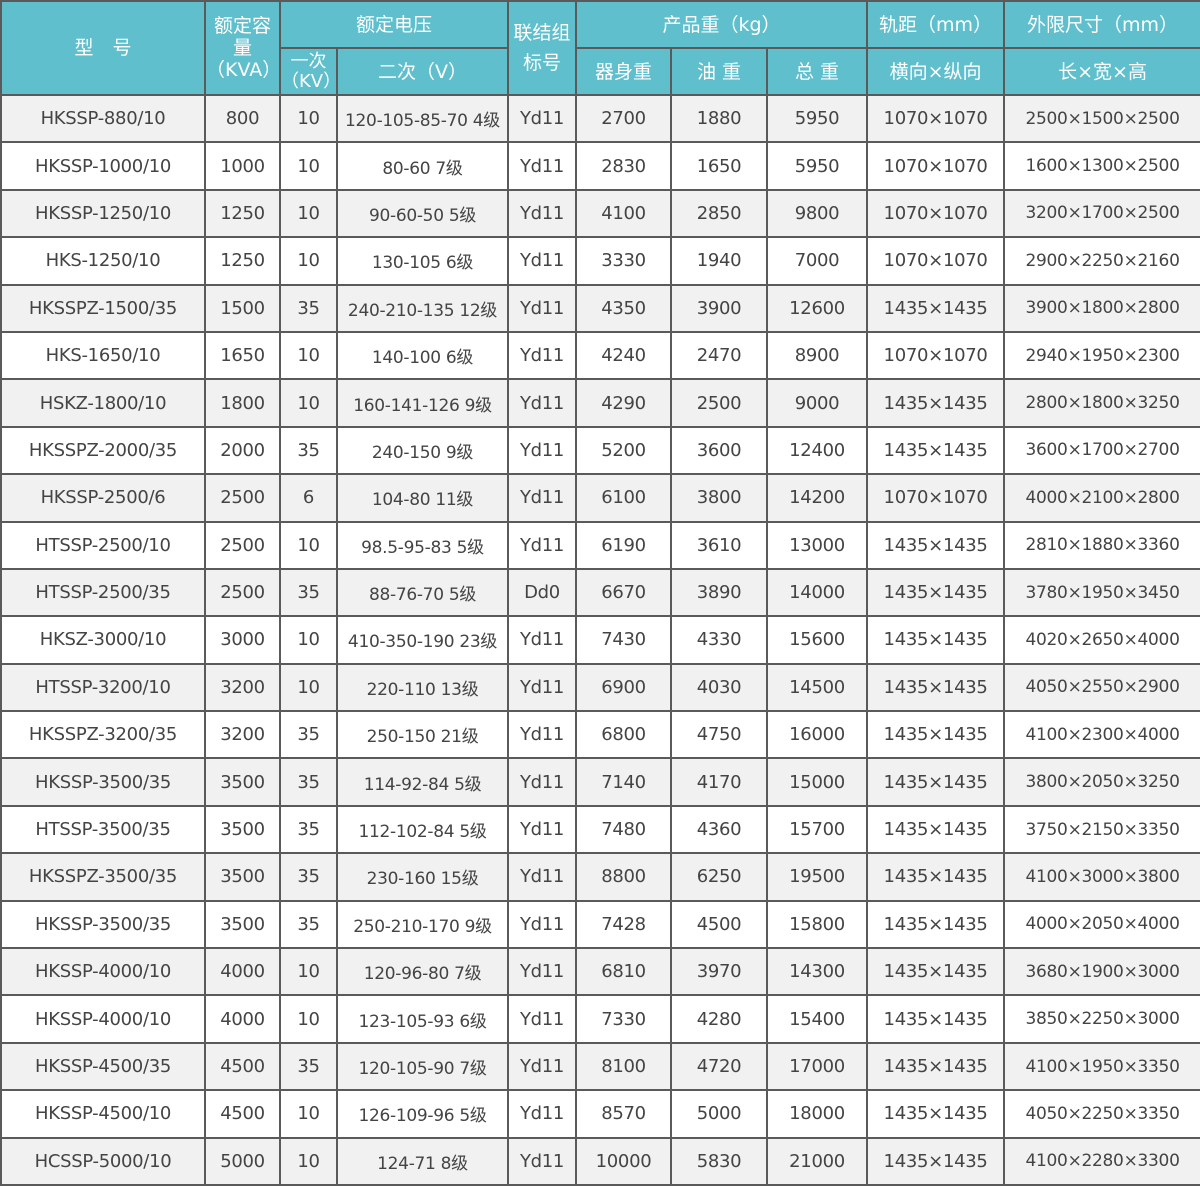  Describe the element at coordinates (817, 829) in the screenshot. I see `cell-total-weight: 15700` at that location.